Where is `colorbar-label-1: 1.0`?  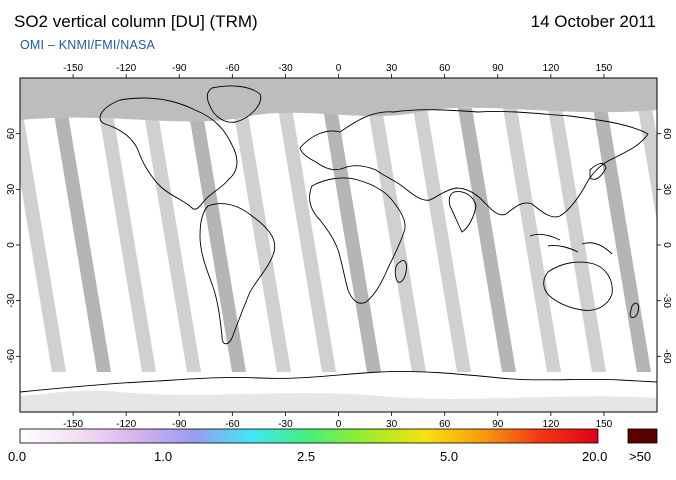
colorbar-label-1: 1.0 is located at coordinates (163, 456).